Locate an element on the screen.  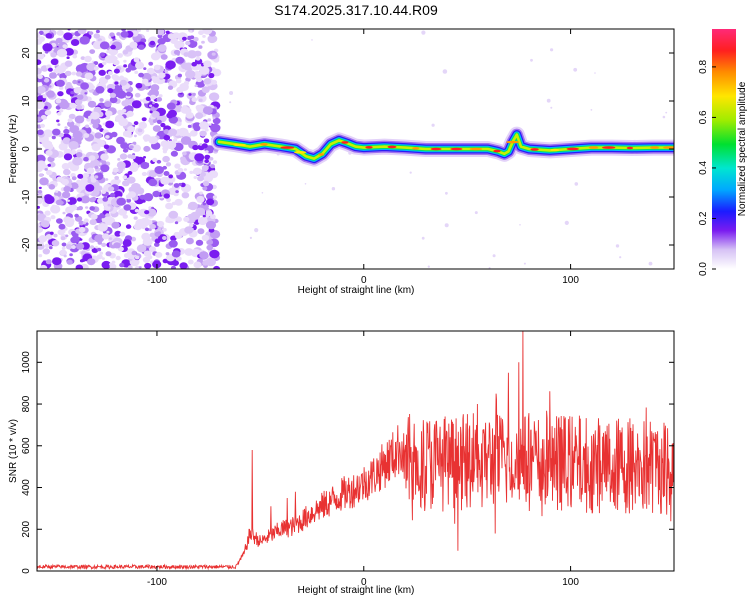
colorbar-tick-label: 0.2 is located at coordinates (703, 218).